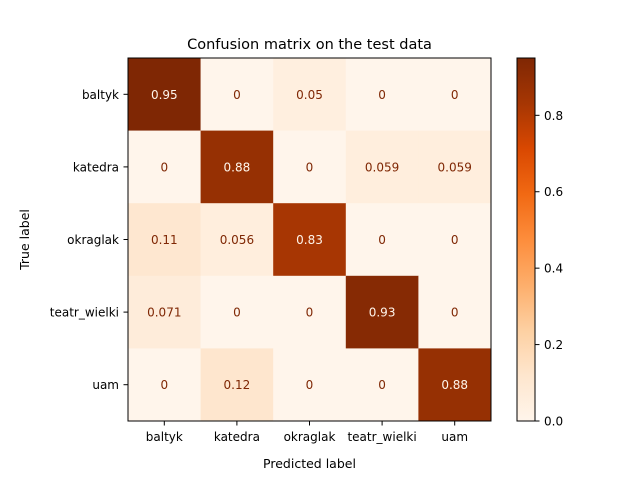  Describe the element at coordinates (309, 463) in the screenshot. I see `x-axis-label: Predicted label` at that location.